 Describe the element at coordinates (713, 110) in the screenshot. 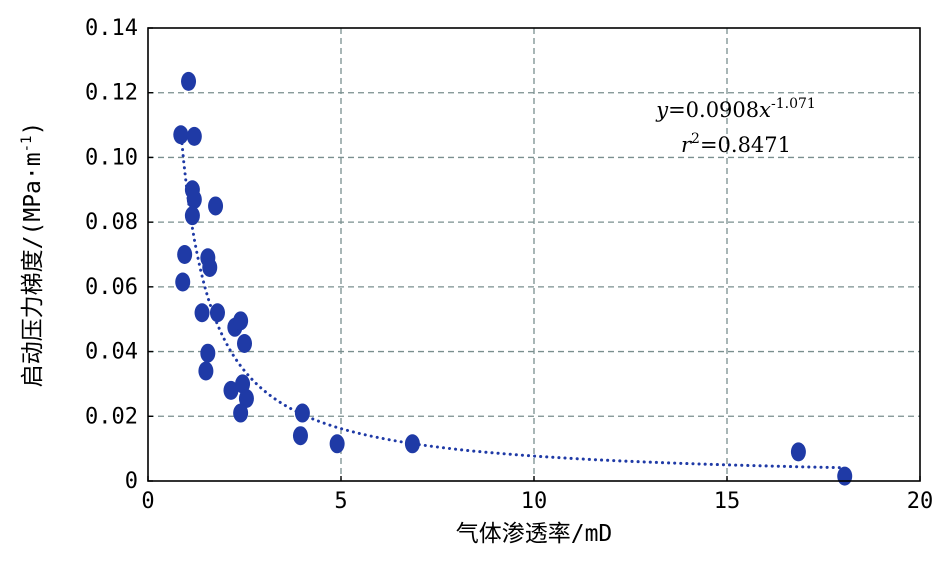

I see `equation-coefficient: =0.0908` at that location.